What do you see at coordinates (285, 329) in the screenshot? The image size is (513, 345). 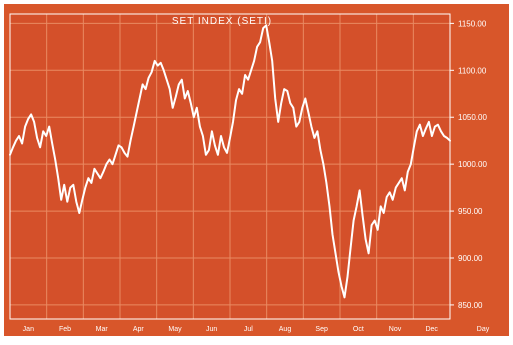 I see `x-tick-label: Aug` at bounding box center [285, 329].